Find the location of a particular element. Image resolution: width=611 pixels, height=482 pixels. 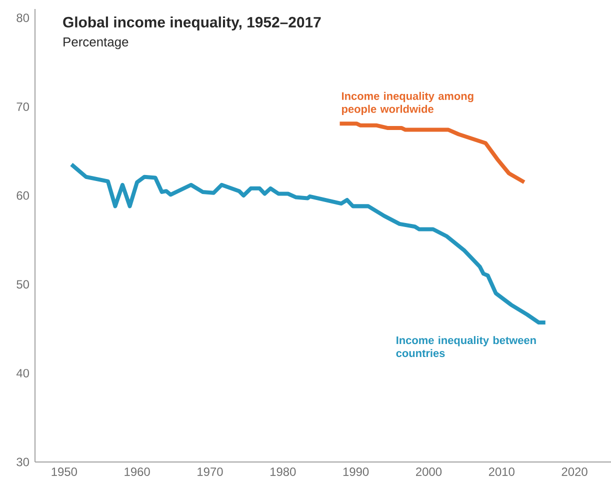

x-tick-label: 1980 is located at coordinates (283, 472).